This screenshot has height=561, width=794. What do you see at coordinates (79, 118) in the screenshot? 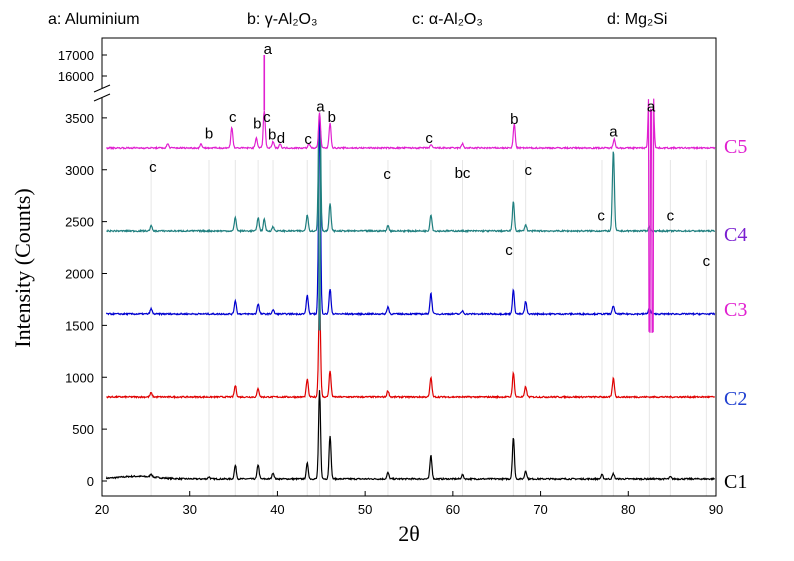
I see `y-tick-label: 3500` at bounding box center [79, 118].